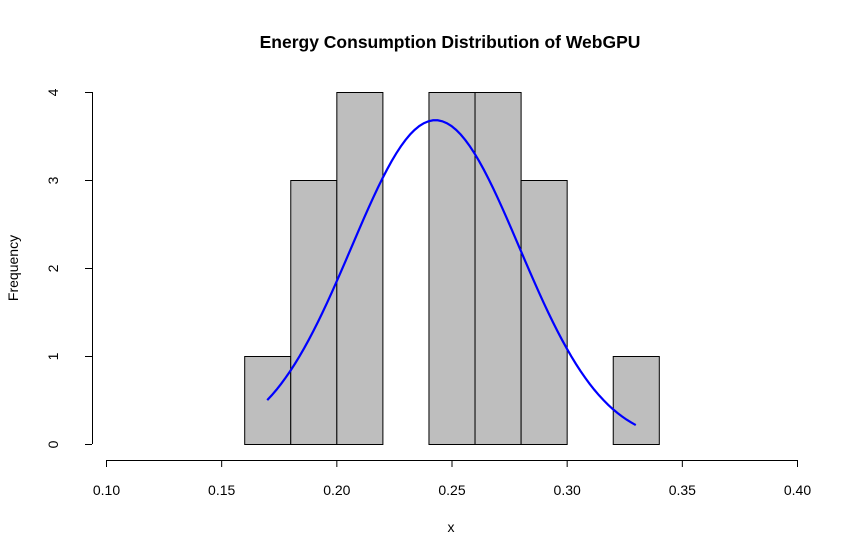  What do you see at coordinates (451, 527) in the screenshot?
I see `x-axis-label: x` at bounding box center [451, 527].